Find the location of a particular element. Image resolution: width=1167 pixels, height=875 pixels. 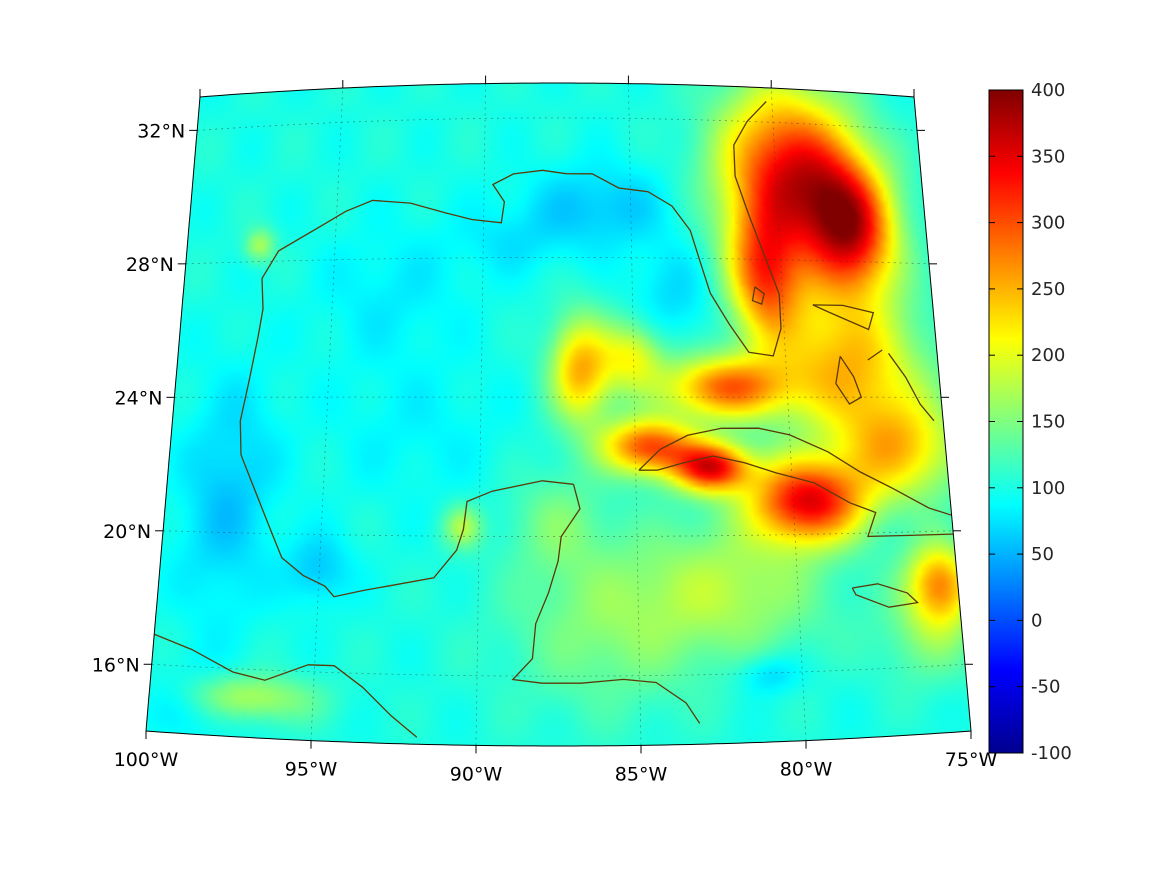

colorbar-tick-label: 400 is located at coordinates (1048, 90).